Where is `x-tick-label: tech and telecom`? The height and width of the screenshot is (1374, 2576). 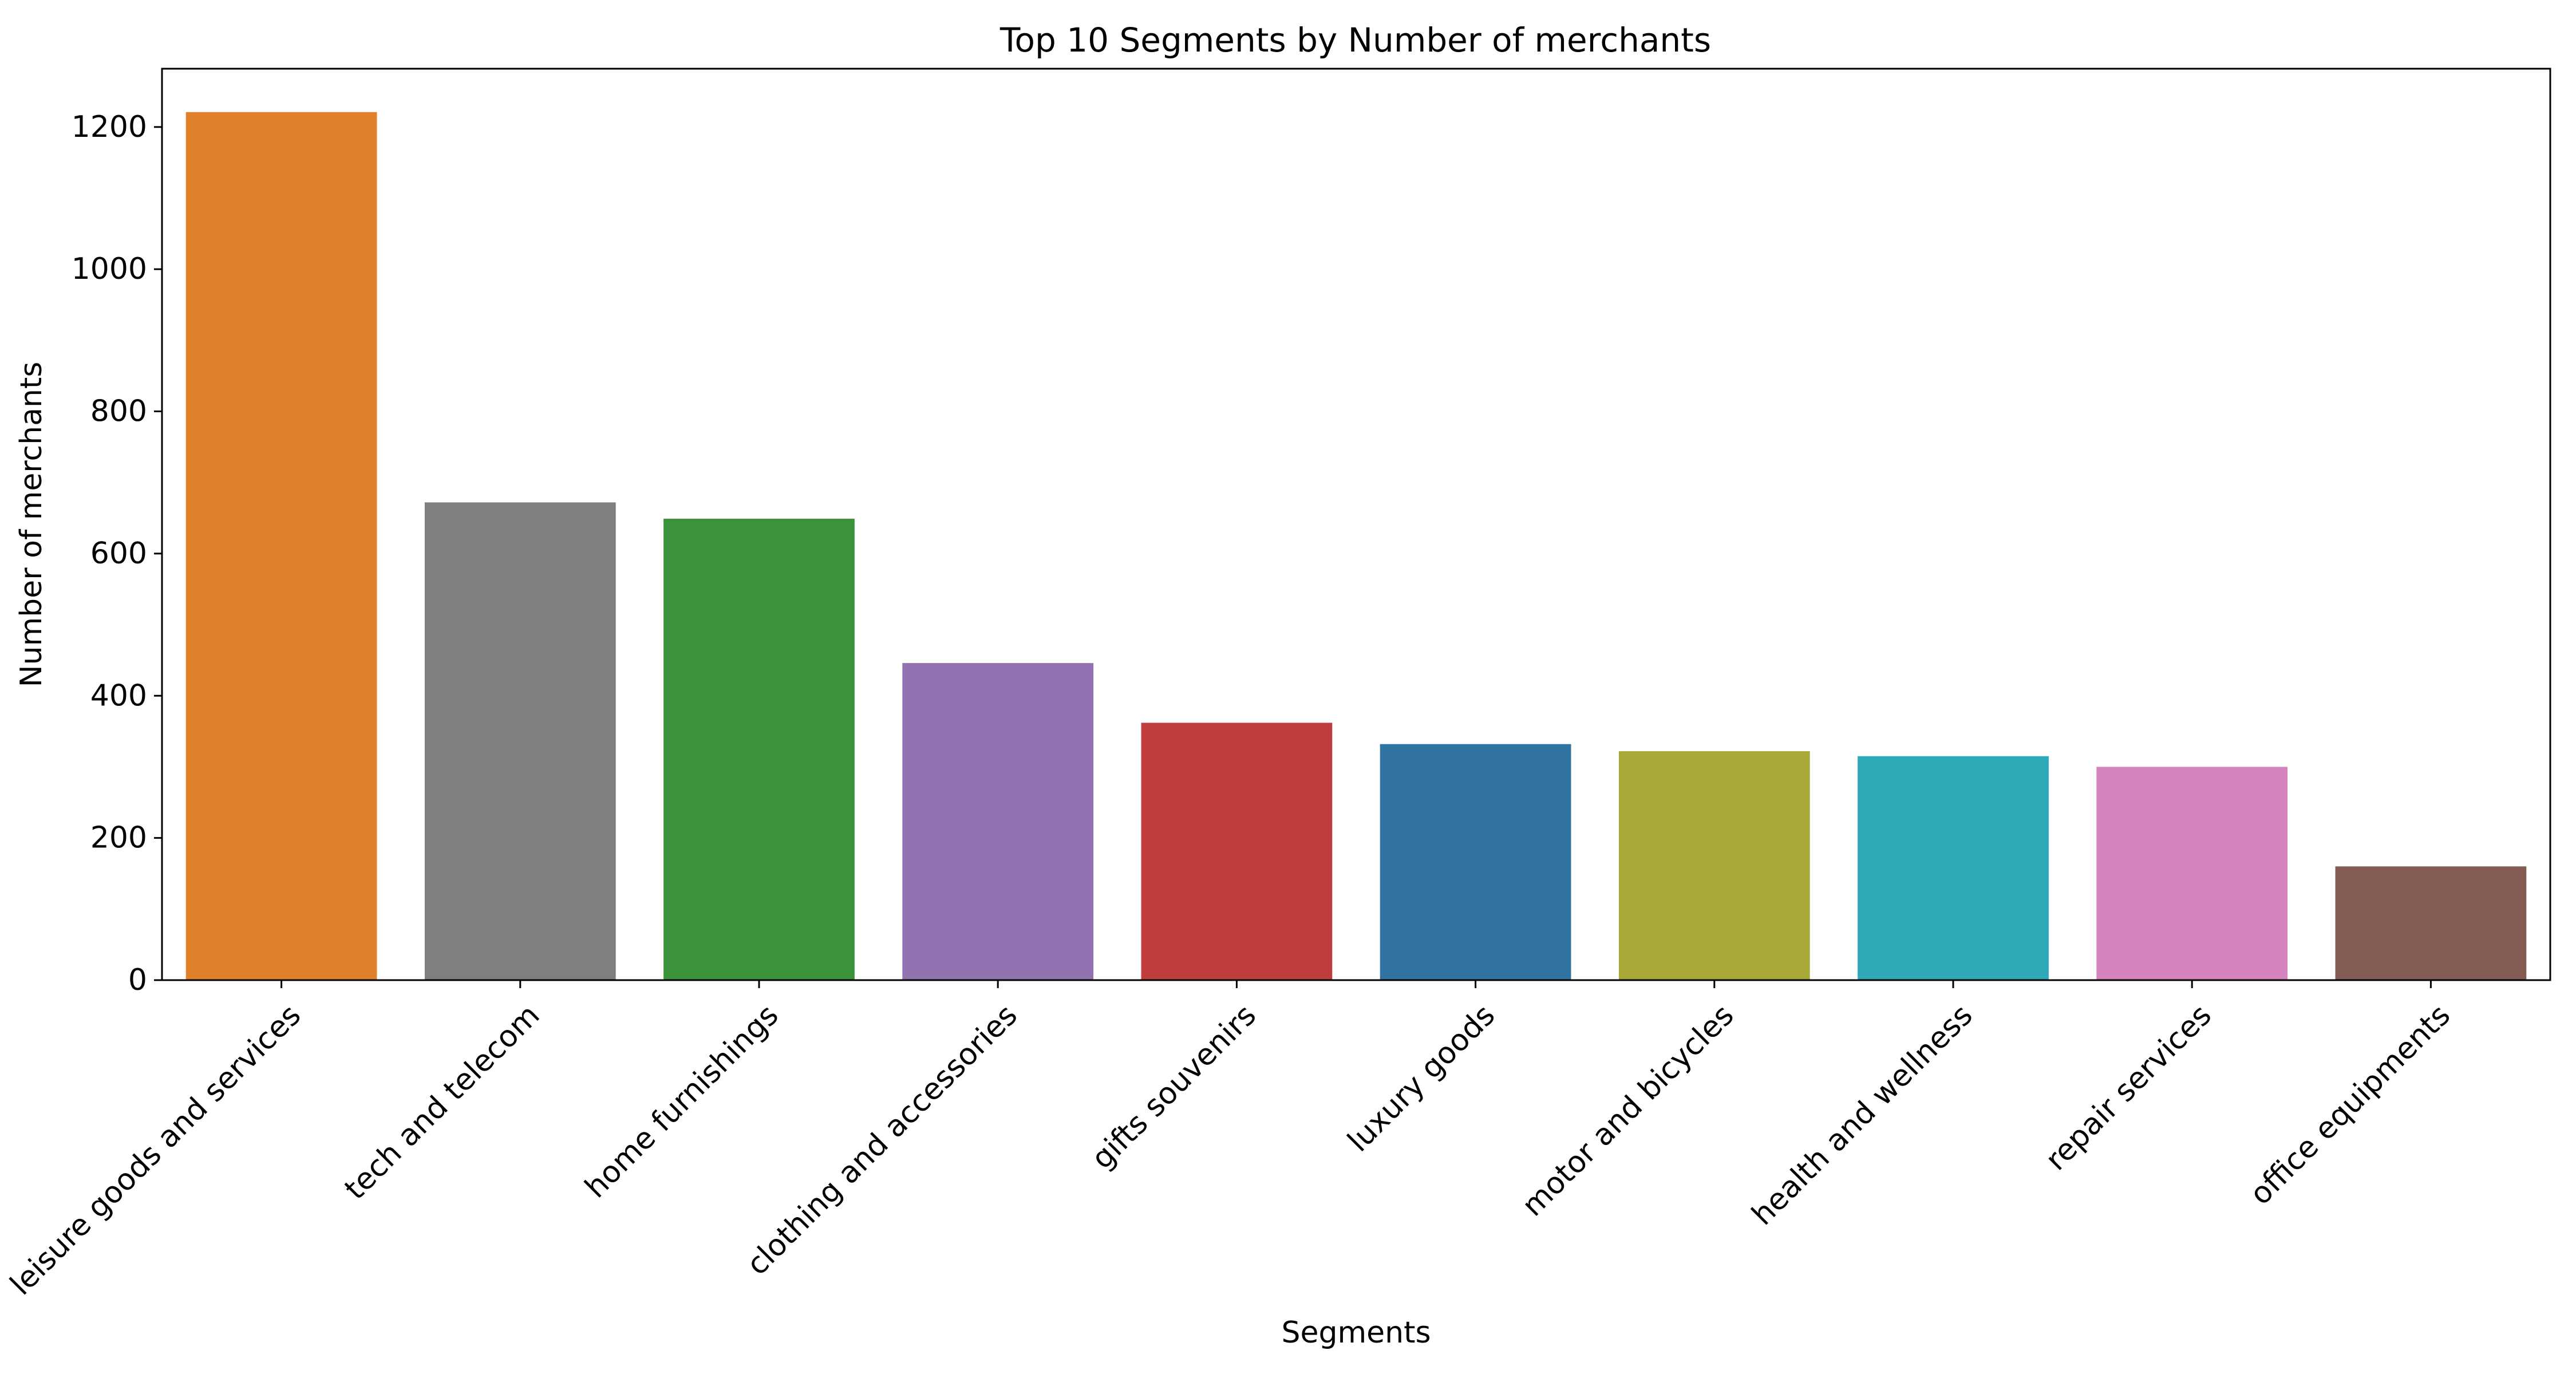 x-tick-label: tech and telecom is located at coordinates (442, 1102).